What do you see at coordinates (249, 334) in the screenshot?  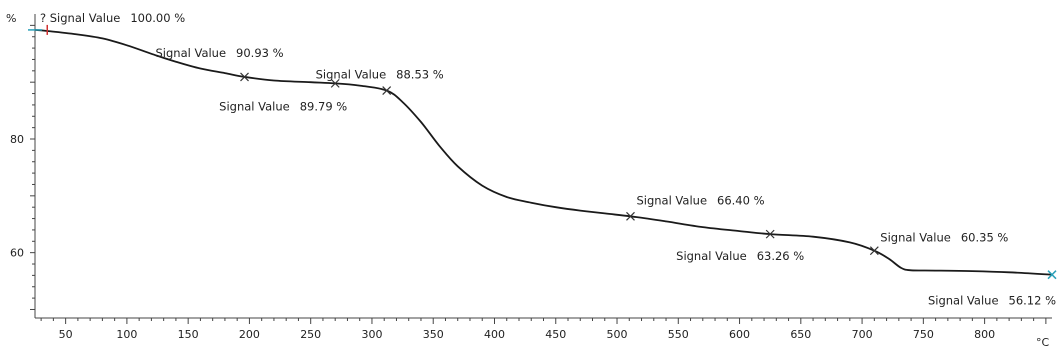 I see `x-tick-label: 200` at bounding box center [249, 334].